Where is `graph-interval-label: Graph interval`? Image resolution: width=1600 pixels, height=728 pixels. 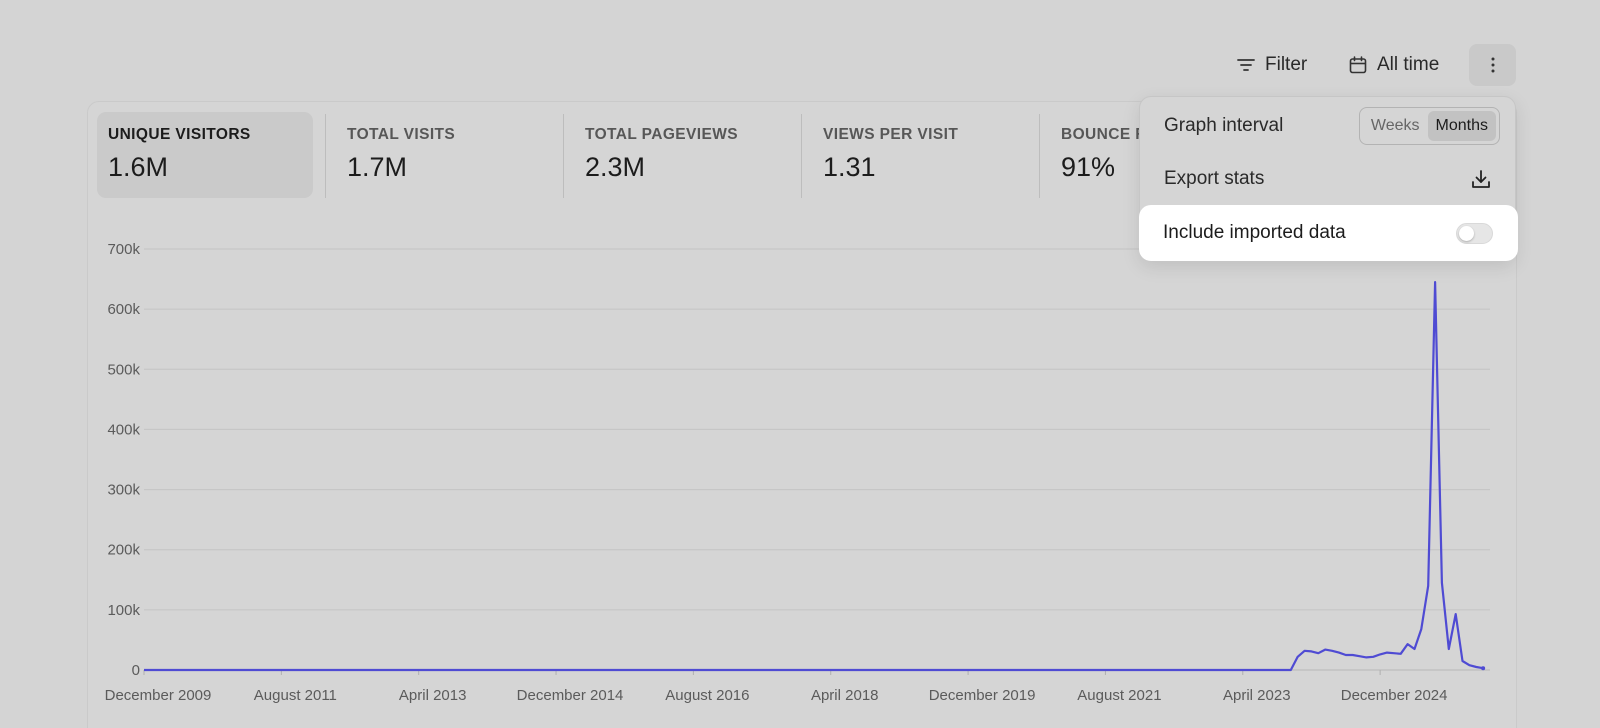
graph-interval-label: Graph interval is located at coordinates (1224, 125).